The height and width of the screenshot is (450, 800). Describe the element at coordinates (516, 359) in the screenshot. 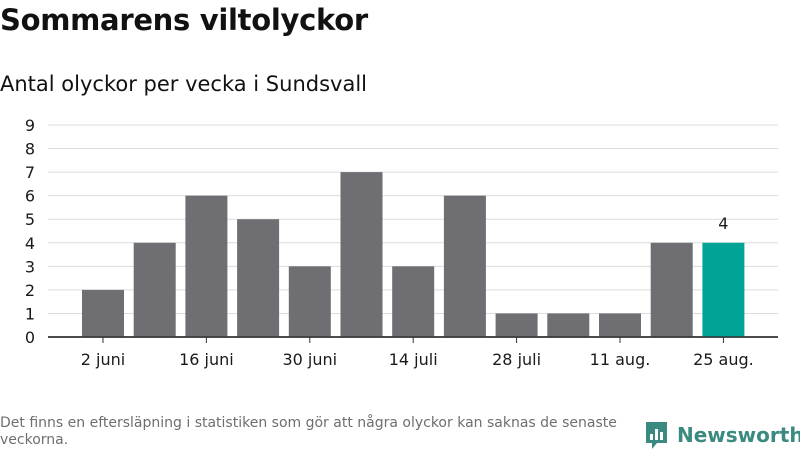

I see `x-tick-label: 28 juli` at that location.